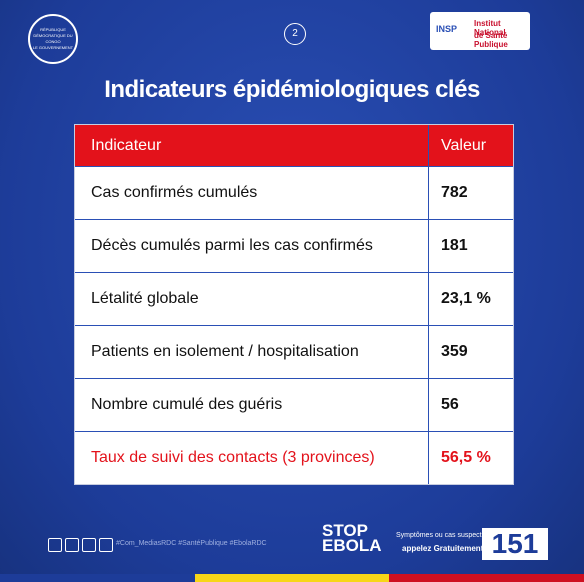 This screenshot has width=584, height=582. What do you see at coordinates (486, 578) in the screenshot?
I see `stripe-red` at bounding box center [486, 578].